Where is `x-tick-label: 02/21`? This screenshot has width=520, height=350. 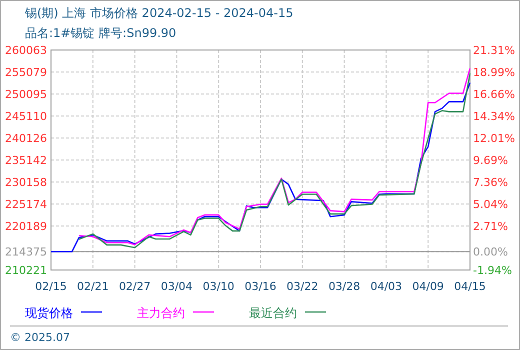
x-tick-label: 02/21 is located at coordinates (93, 286).